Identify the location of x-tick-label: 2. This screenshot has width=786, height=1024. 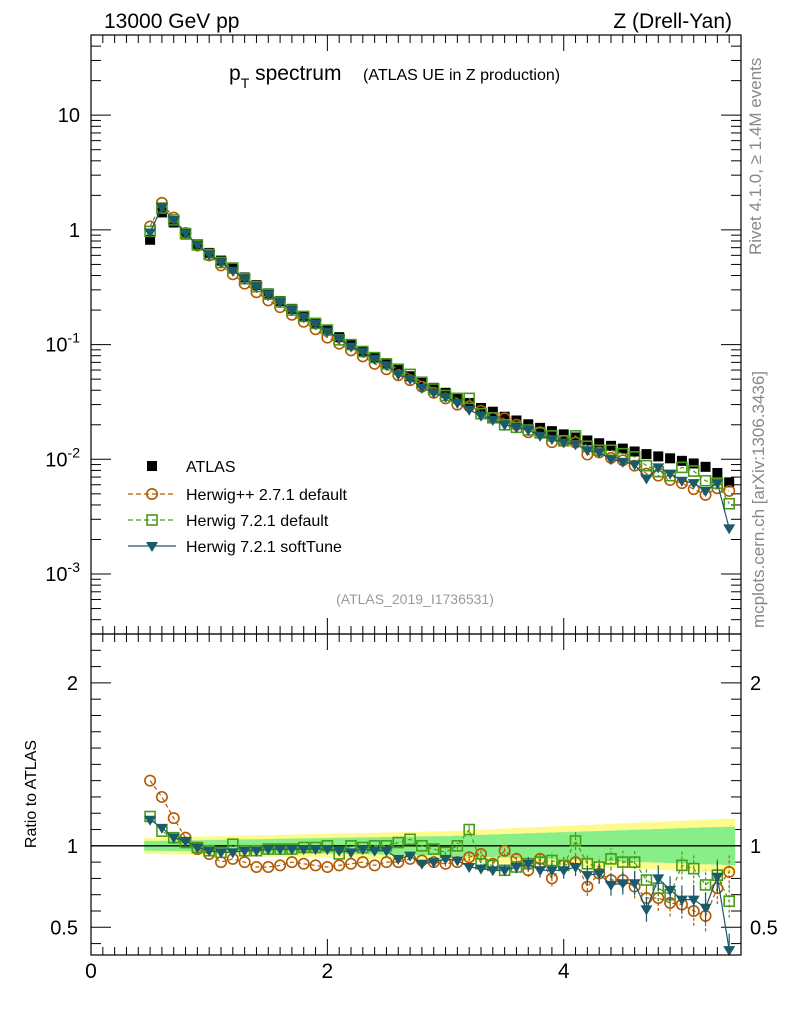
(328, 971).